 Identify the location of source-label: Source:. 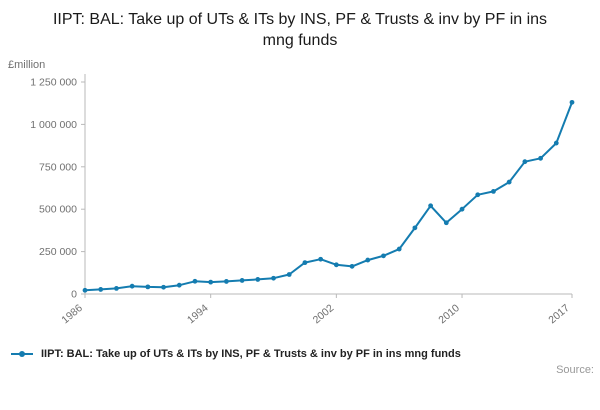
(575, 369).